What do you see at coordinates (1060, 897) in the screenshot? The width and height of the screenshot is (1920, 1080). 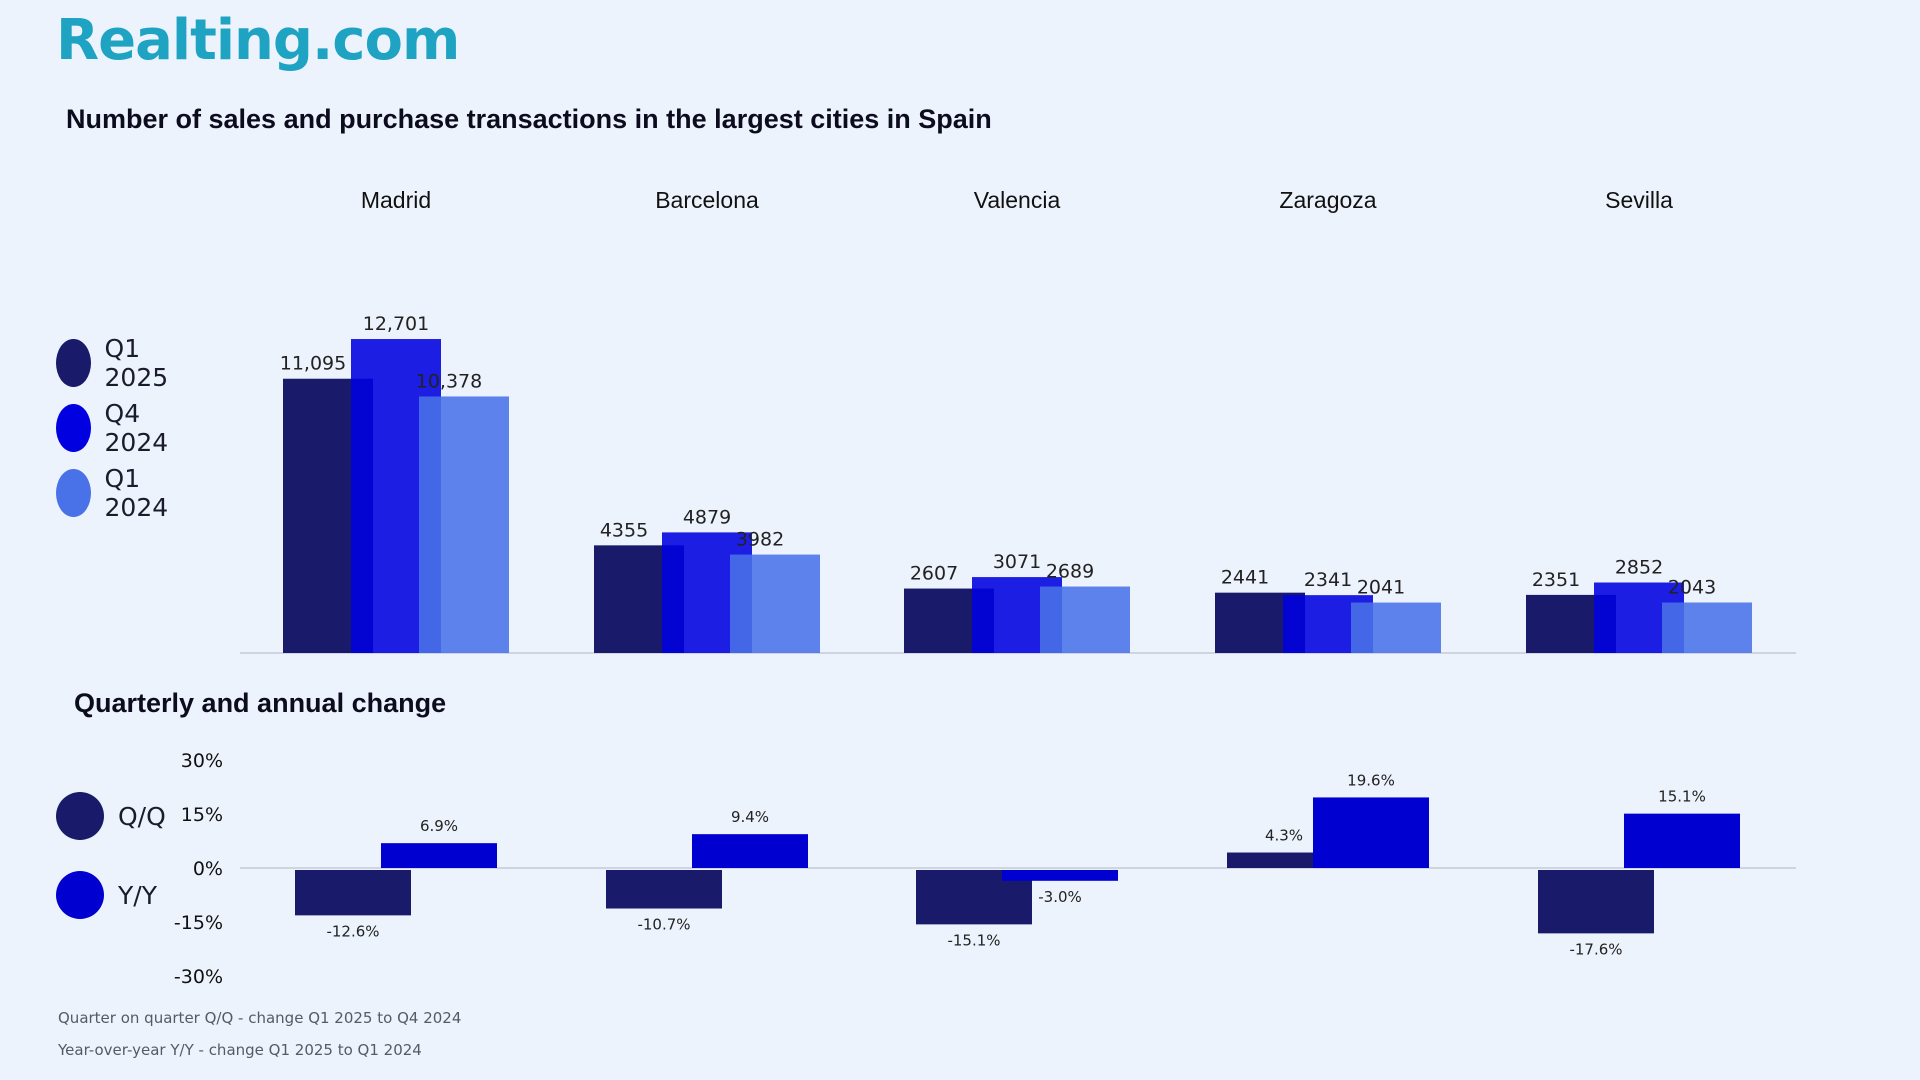 I see `change-value-label: -3.0%` at bounding box center [1060, 897].